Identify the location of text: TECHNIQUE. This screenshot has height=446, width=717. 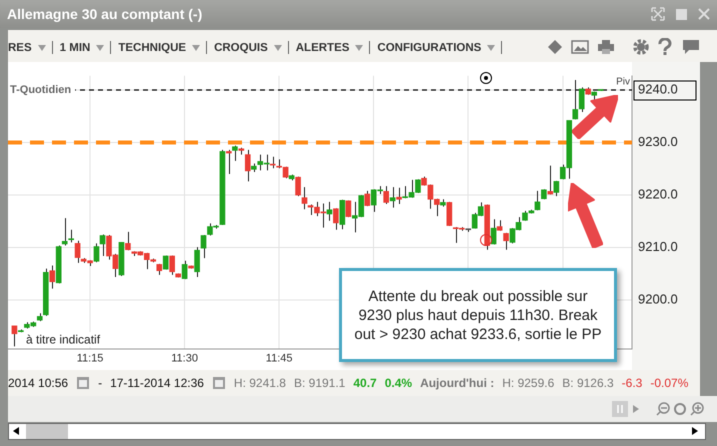
(153, 47).